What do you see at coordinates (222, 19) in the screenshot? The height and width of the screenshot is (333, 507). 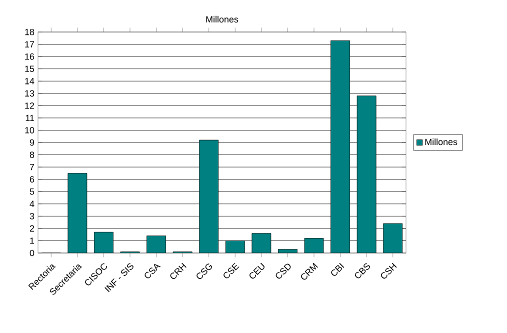 I see `chart-title: Millones` at bounding box center [222, 19].